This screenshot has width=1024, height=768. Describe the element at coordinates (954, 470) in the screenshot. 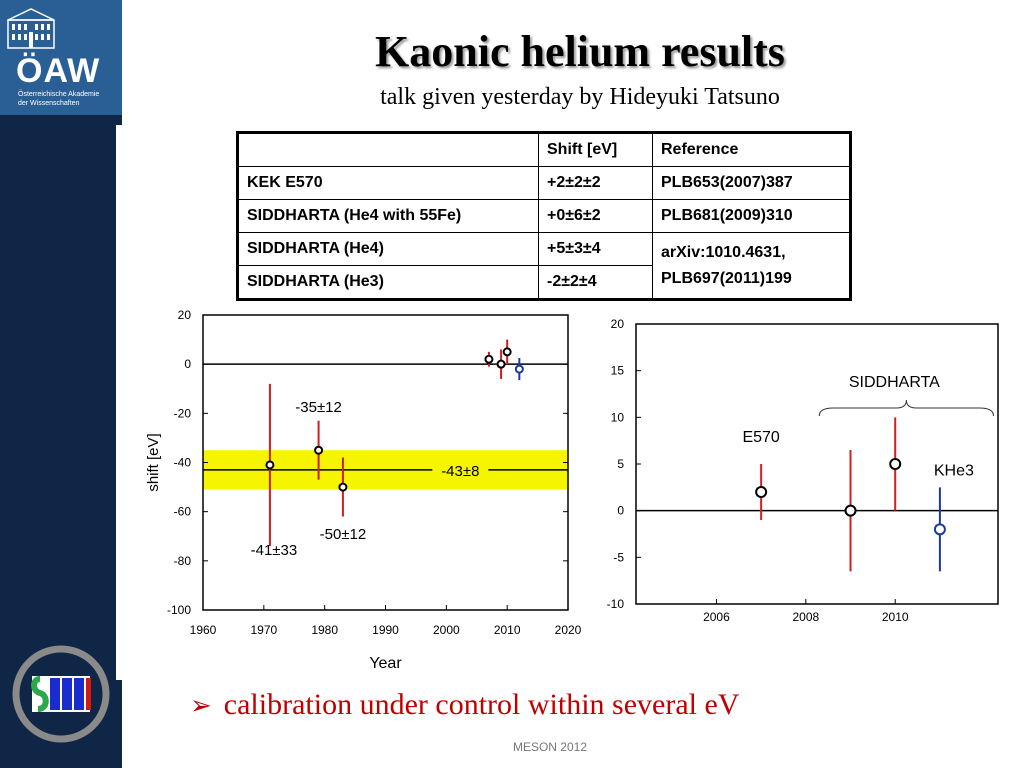

I see `data-label: KHe3` at that location.